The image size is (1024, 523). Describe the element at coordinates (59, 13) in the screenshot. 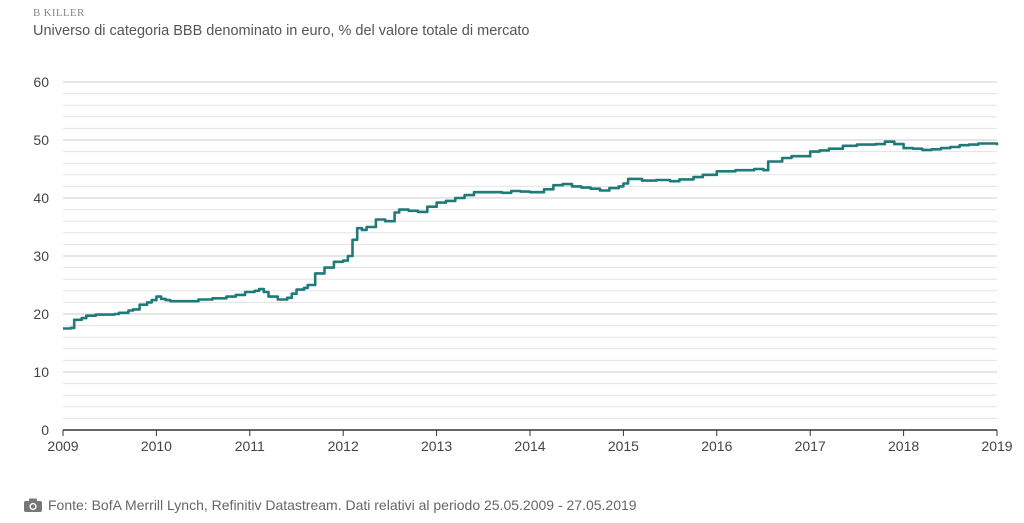

I see `brand-kicker: B KILLER` at that location.